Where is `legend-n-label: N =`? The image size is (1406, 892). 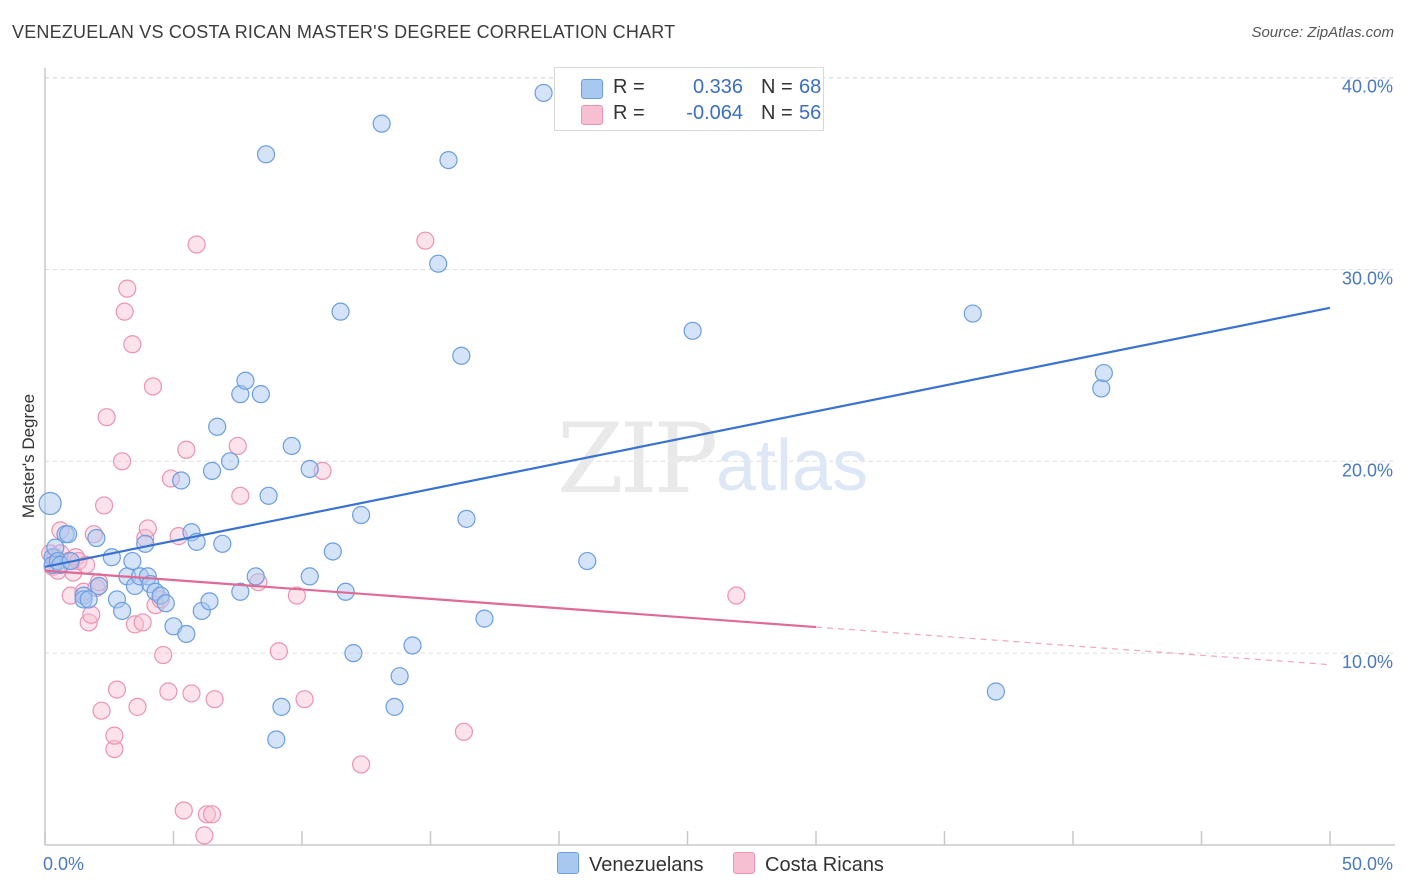 legend-n-label: N = is located at coordinates (777, 87).